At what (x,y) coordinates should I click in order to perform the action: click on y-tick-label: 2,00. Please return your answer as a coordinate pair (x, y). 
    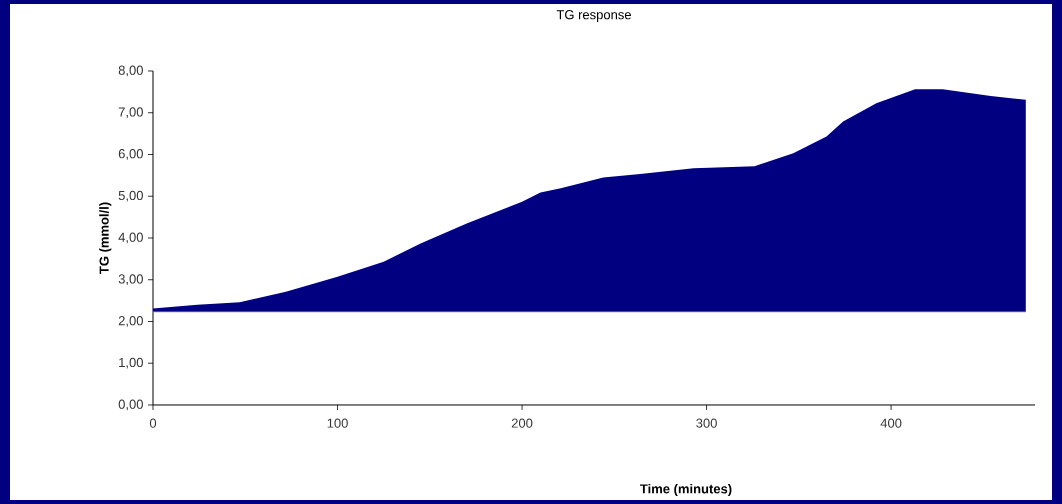
    Looking at the image, I should click on (130, 321).